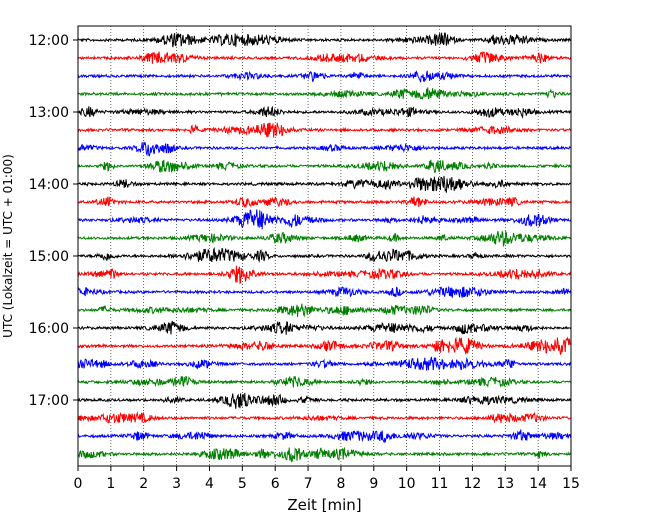  I want to click on x-tick-label: 13, so click(505, 484).